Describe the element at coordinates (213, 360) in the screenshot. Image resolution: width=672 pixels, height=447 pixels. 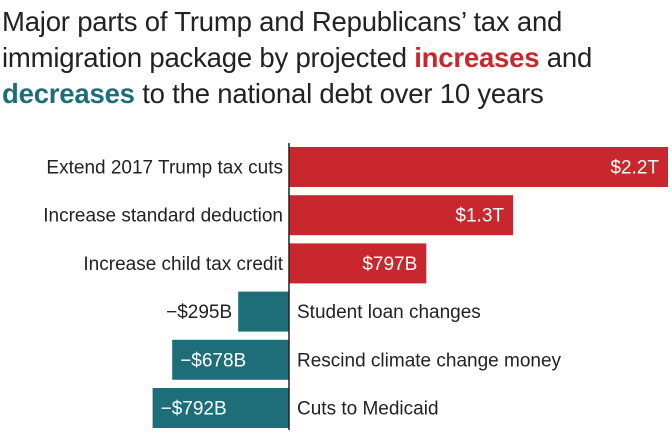
I see `value-label: −$678B` at that location.